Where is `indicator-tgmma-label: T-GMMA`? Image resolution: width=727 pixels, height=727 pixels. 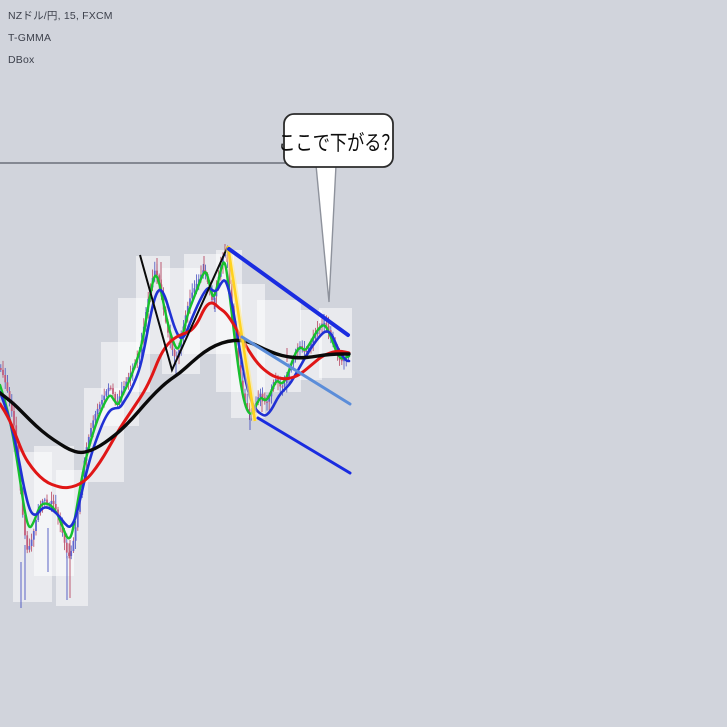
indicator-tgmma-label: T-GMMA is located at coordinates (30, 38).